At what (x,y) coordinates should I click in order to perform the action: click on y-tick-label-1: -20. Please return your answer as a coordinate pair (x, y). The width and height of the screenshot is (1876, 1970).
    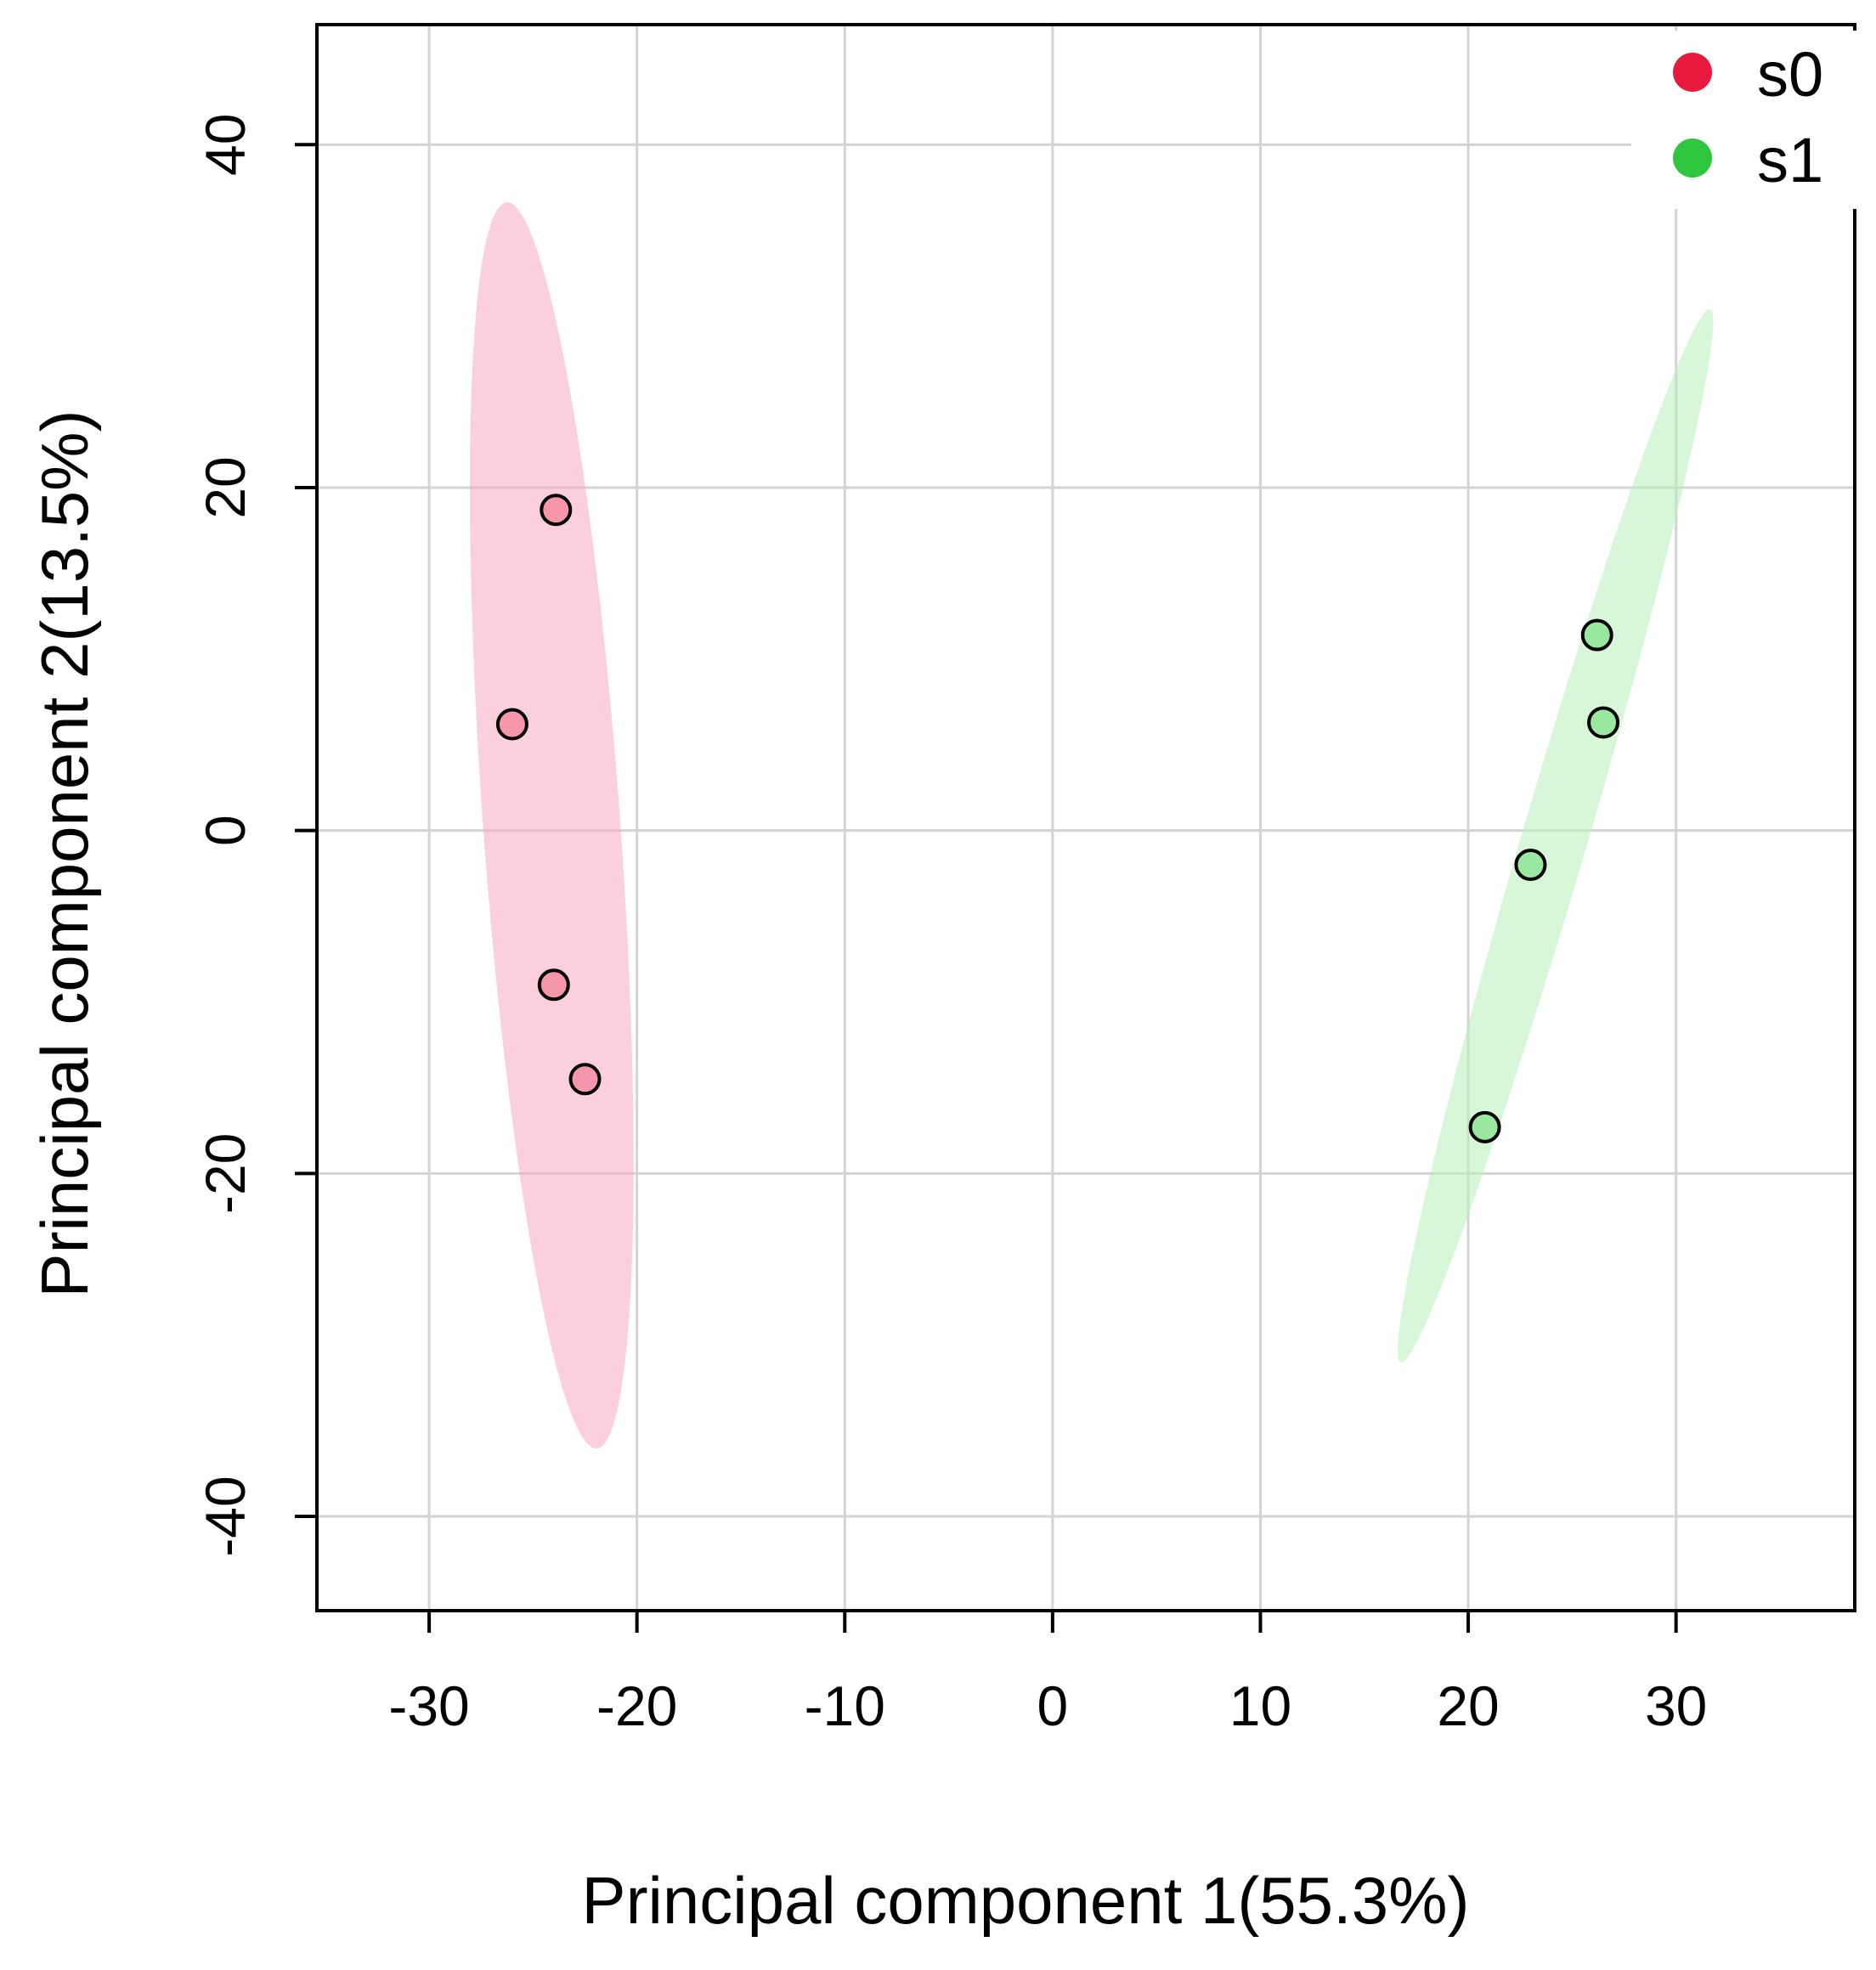
    Looking at the image, I should click on (225, 1173).